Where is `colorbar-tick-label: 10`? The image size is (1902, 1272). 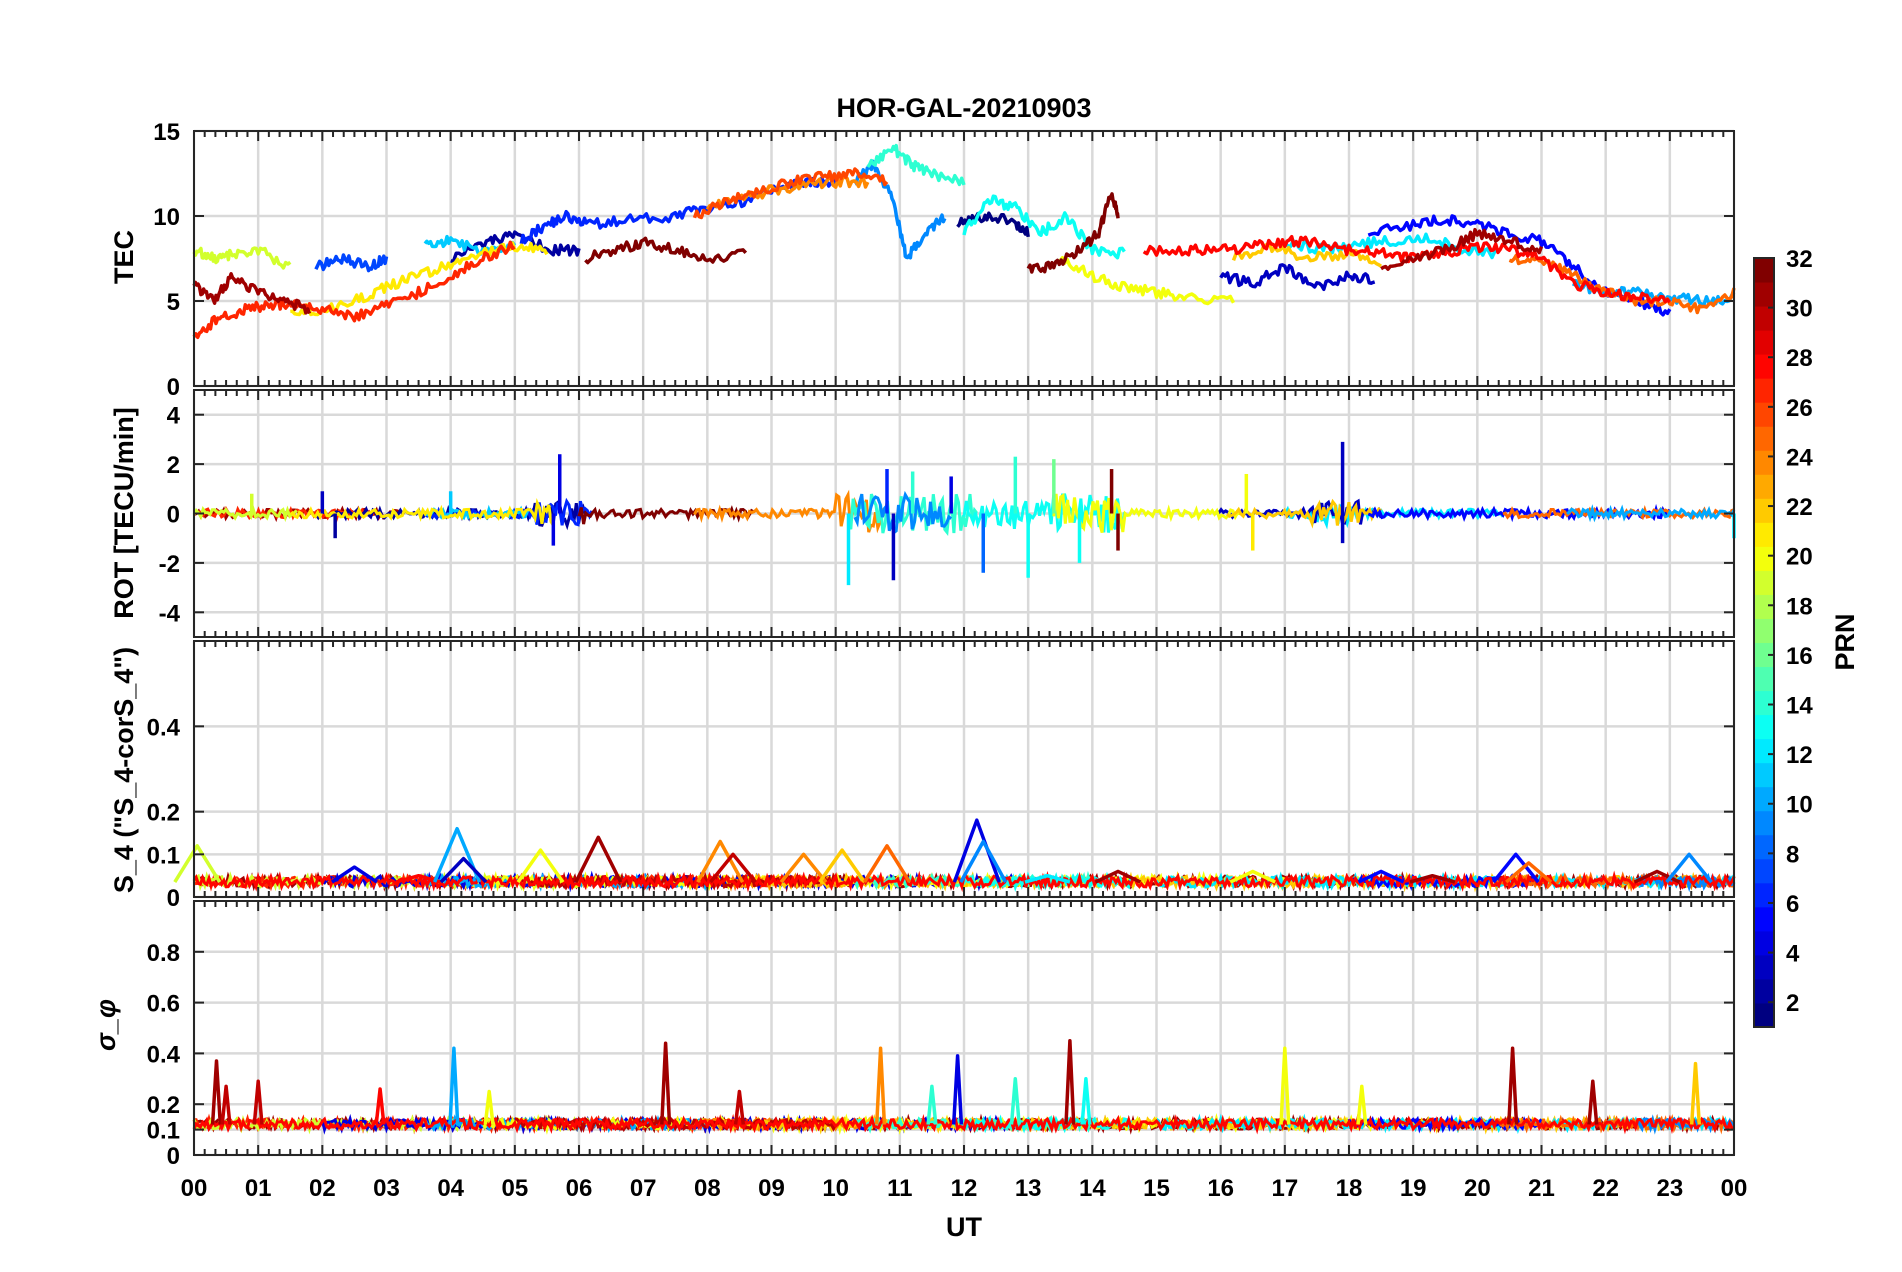
colorbar-tick-label: 10 is located at coordinates (1799, 805).